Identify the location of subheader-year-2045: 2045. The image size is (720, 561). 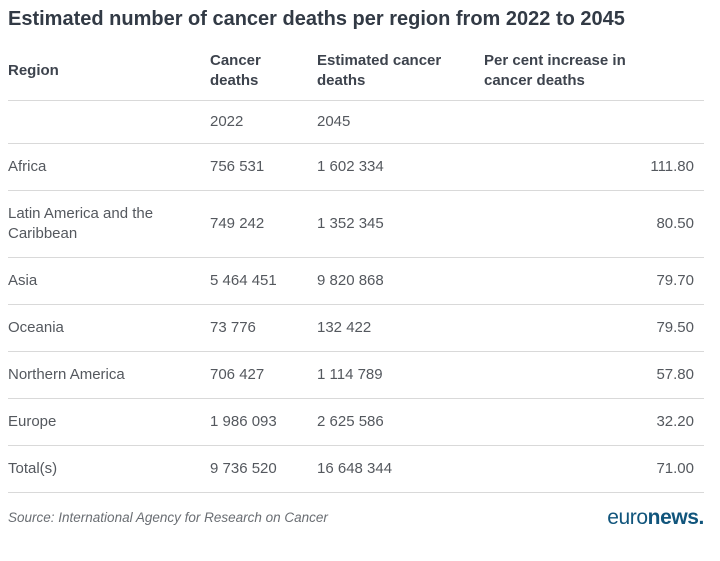
(400, 122).